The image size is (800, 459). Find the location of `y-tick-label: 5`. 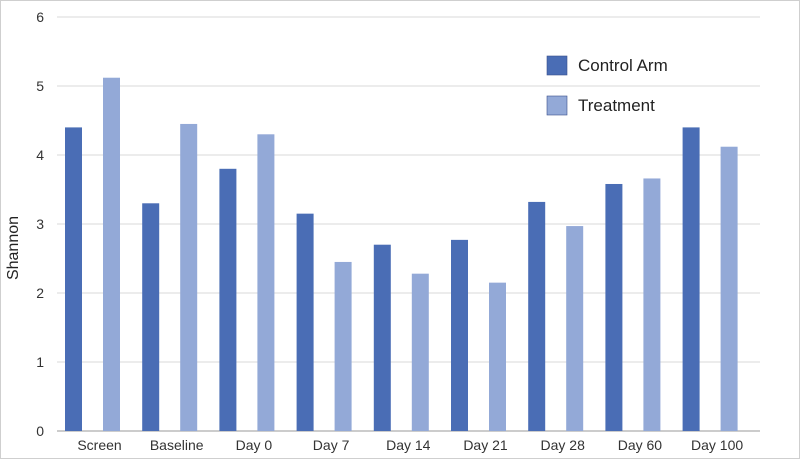

y-tick-label: 5 is located at coordinates (40, 86).